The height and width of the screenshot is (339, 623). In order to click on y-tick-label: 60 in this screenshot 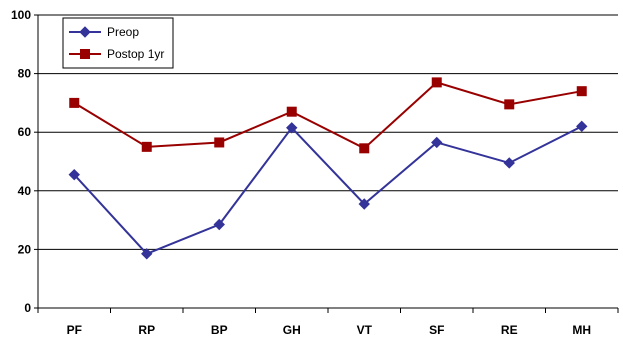, I will do `click(25, 132)`.